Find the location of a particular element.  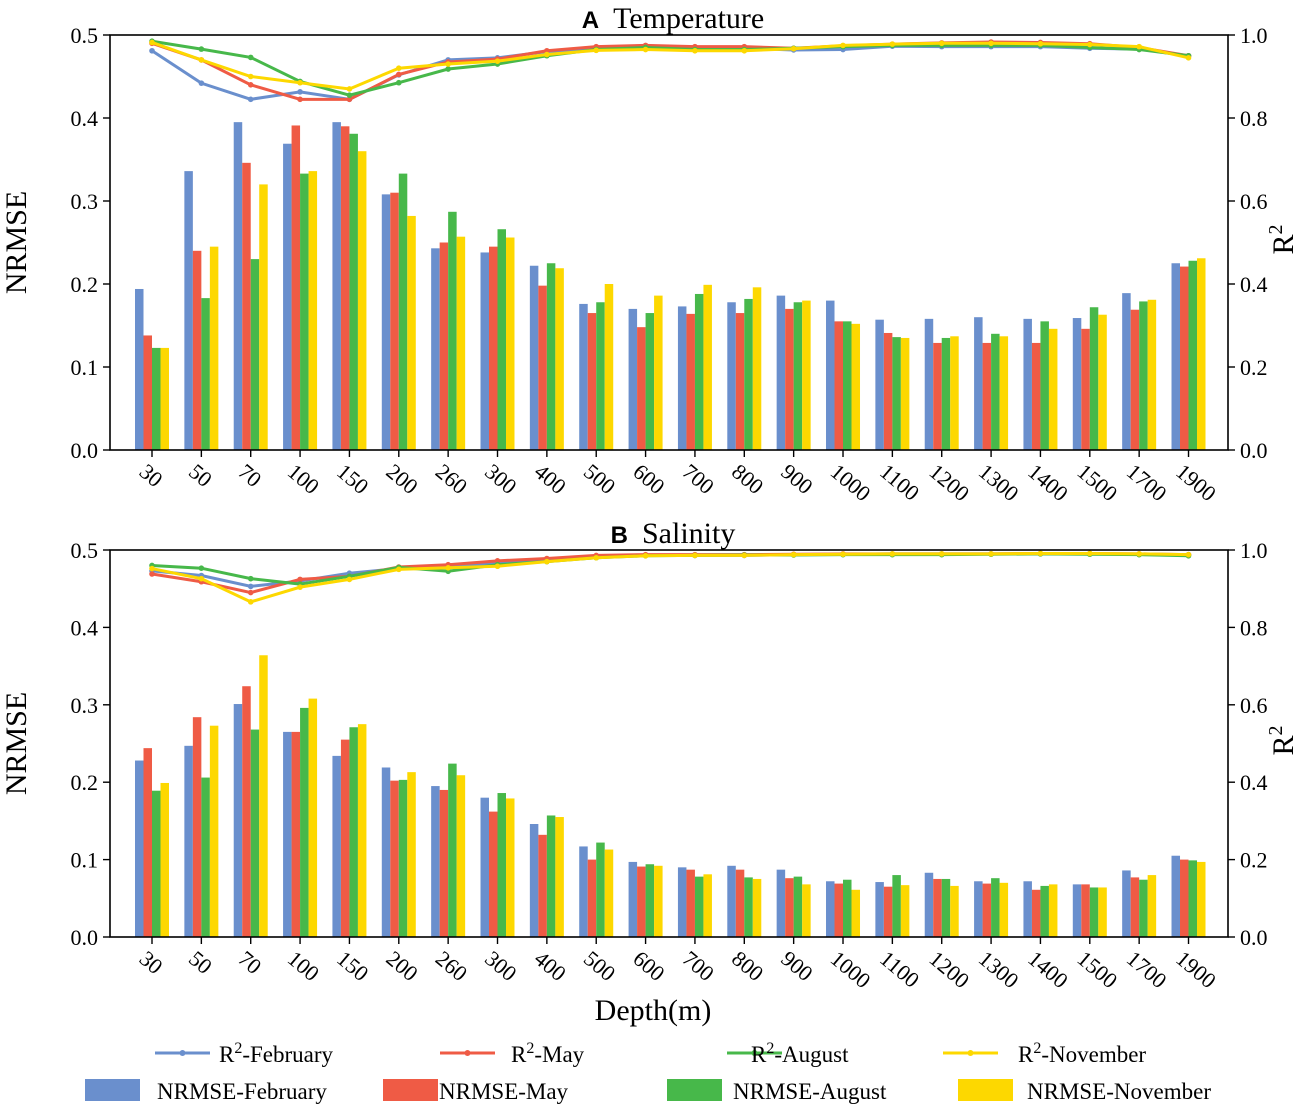

x-tick-label: 200 is located at coordinates (402, 479).